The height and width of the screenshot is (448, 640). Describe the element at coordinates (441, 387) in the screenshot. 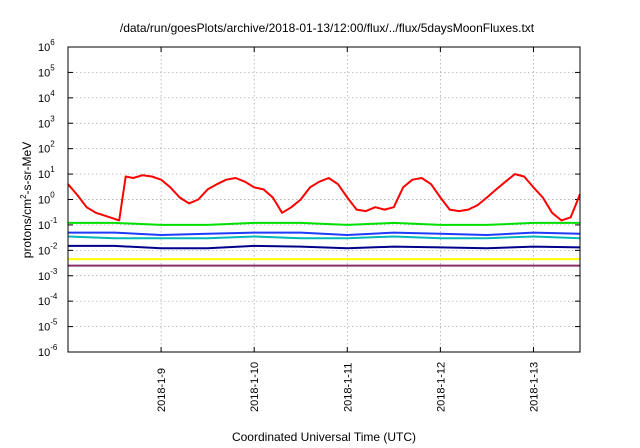

I see `x-tick-label: 2018-1-12` at that location.